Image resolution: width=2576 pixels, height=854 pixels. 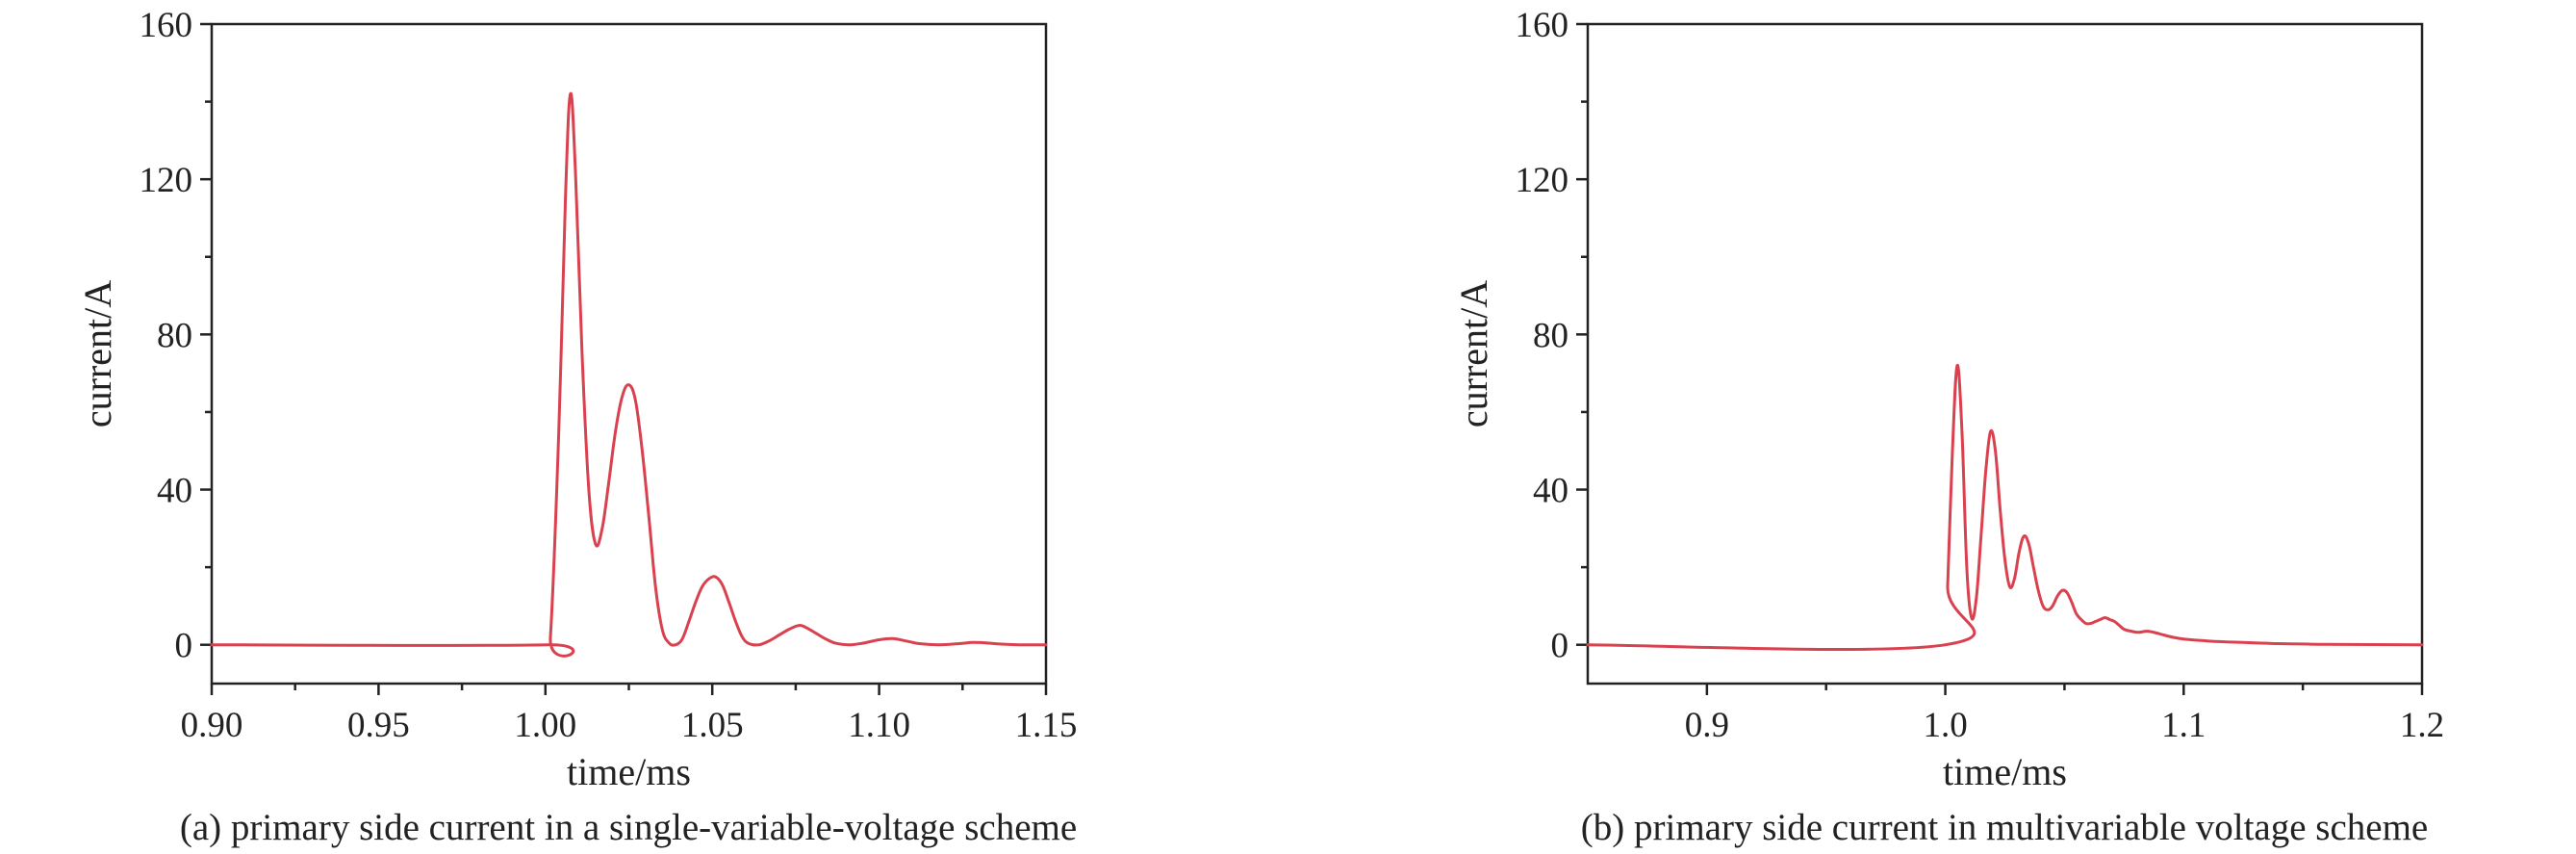 What do you see at coordinates (2183, 725) in the screenshot?
I see `x-tick-label: 1.1` at bounding box center [2183, 725].